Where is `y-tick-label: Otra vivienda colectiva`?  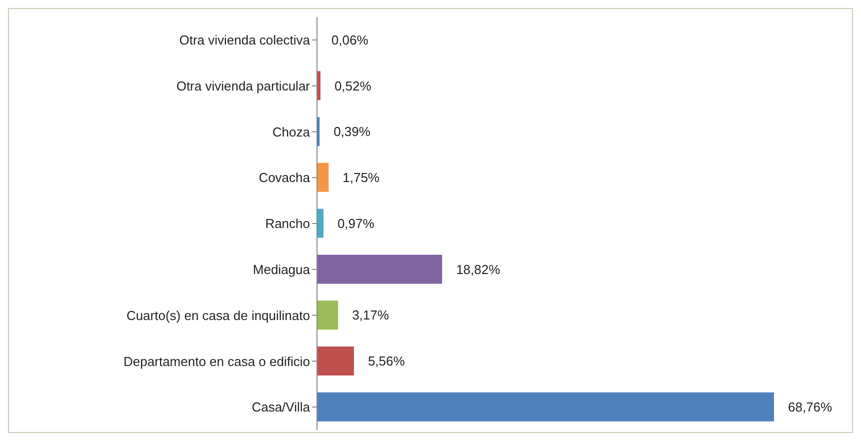 y-tick-label: Otra vivienda colectiva is located at coordinates (245, 40).